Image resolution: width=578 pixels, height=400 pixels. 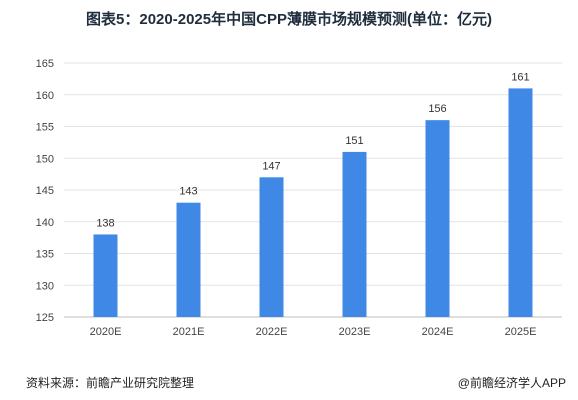 What do you see at coordinates (438, 332) in the screenshot?
I see `x-tick-label: 2024E` at bounding box center [438, 332].